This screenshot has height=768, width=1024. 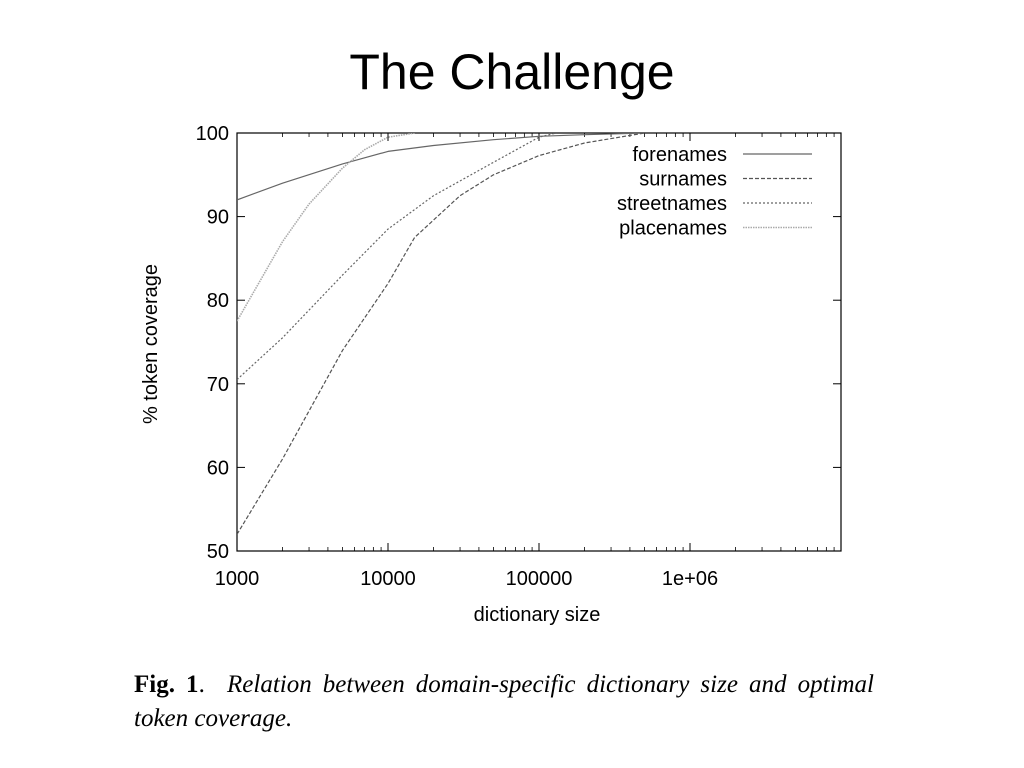 What do you see at coordinates (388, 579) in the screenshot?
I see `x-tick-label: 10000` at bounding box center [388, 579].